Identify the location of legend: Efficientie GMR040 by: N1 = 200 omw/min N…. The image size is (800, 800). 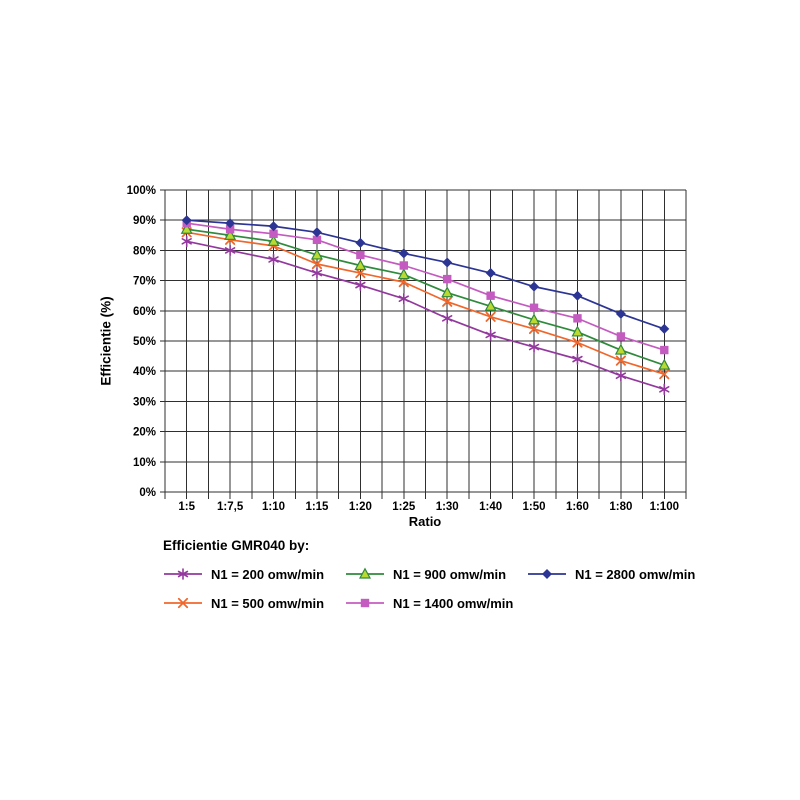
(443, 575).